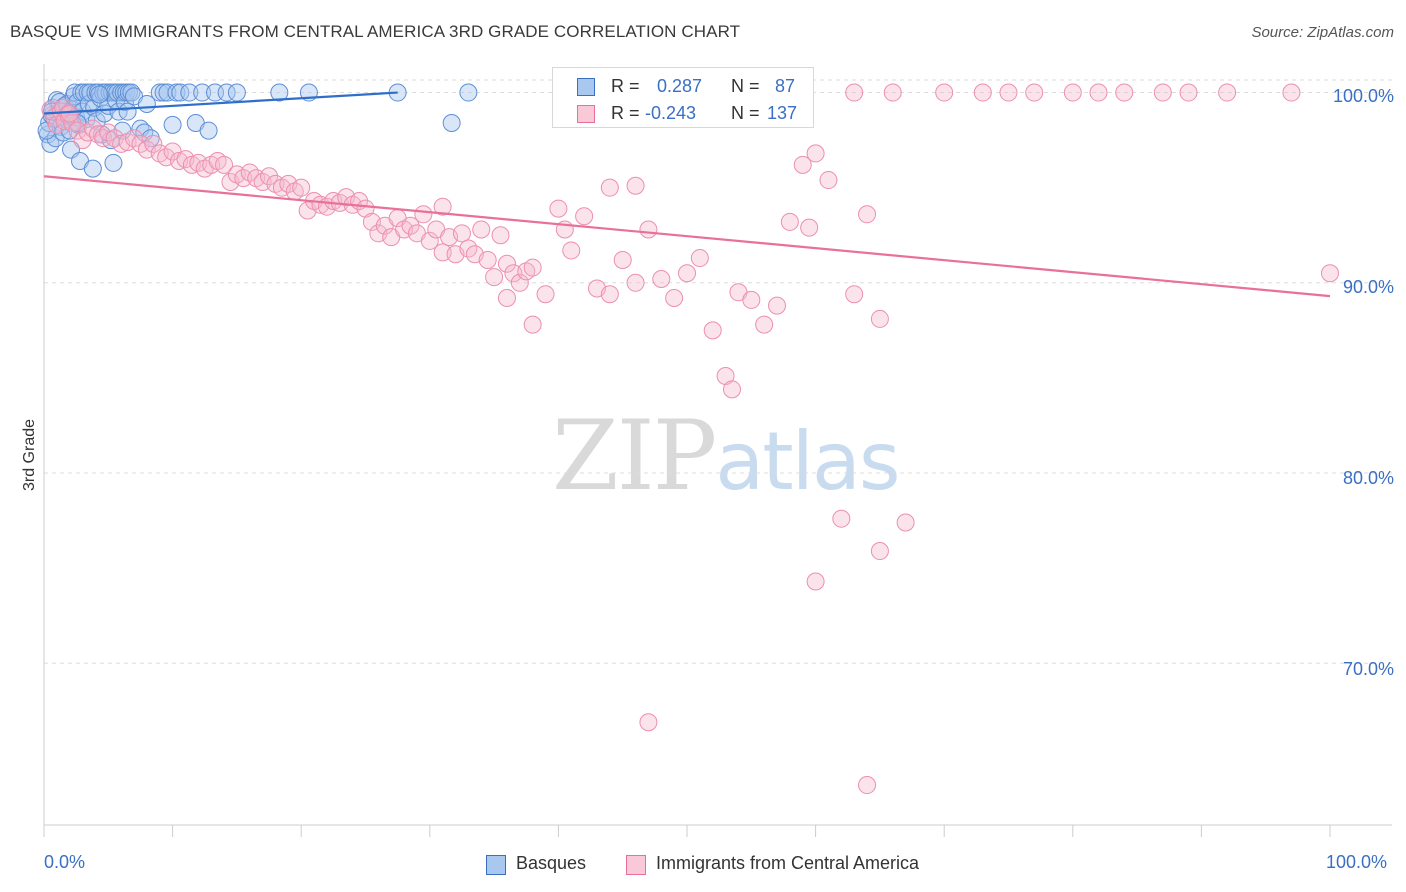 This screenshot has height=892, width=1406. Describe the element at coordinates (807, 461) in the screenshot. I see `watermark-atlas: atlas` at that location.